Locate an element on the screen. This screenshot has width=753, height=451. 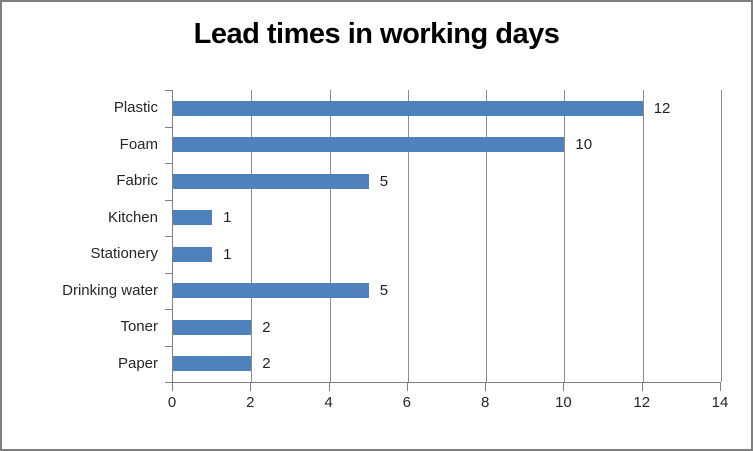
bar-kitchen is located at coordinates (193, 218).